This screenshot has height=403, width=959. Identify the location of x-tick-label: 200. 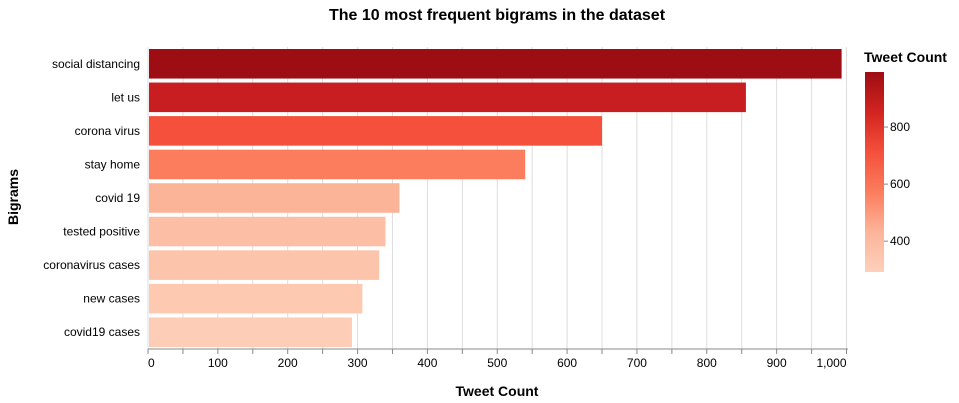
(288, 363).